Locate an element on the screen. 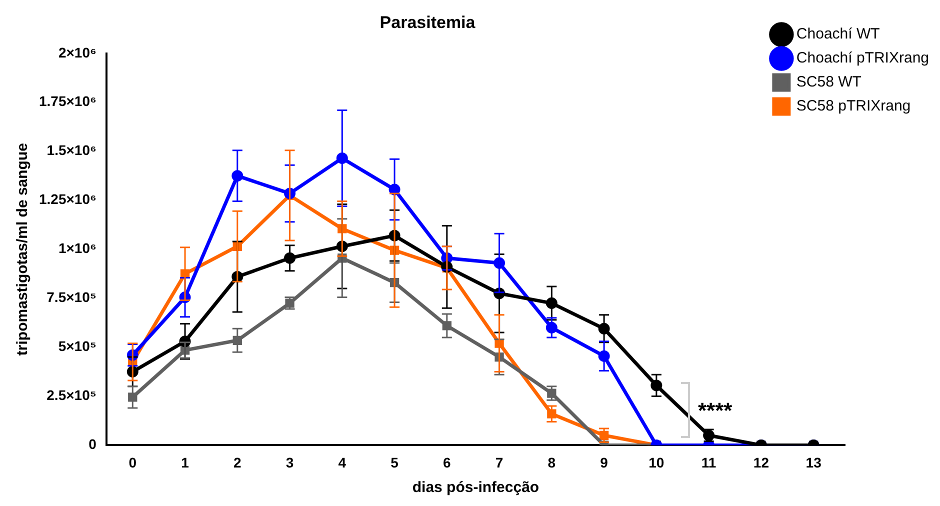 This screenshot has height=506, width=940. x-axis-title: dias pós-infecção is located at coordinates (476, 487).